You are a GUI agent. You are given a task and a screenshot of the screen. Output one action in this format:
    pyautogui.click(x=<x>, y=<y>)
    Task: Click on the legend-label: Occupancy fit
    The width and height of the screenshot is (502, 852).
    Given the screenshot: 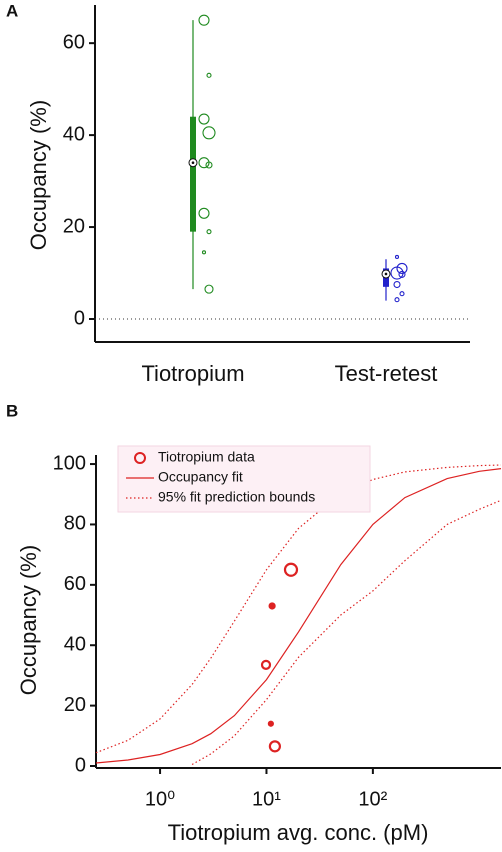 What is the action you would take?
    pyautogui.click(x=200, y=477)
    